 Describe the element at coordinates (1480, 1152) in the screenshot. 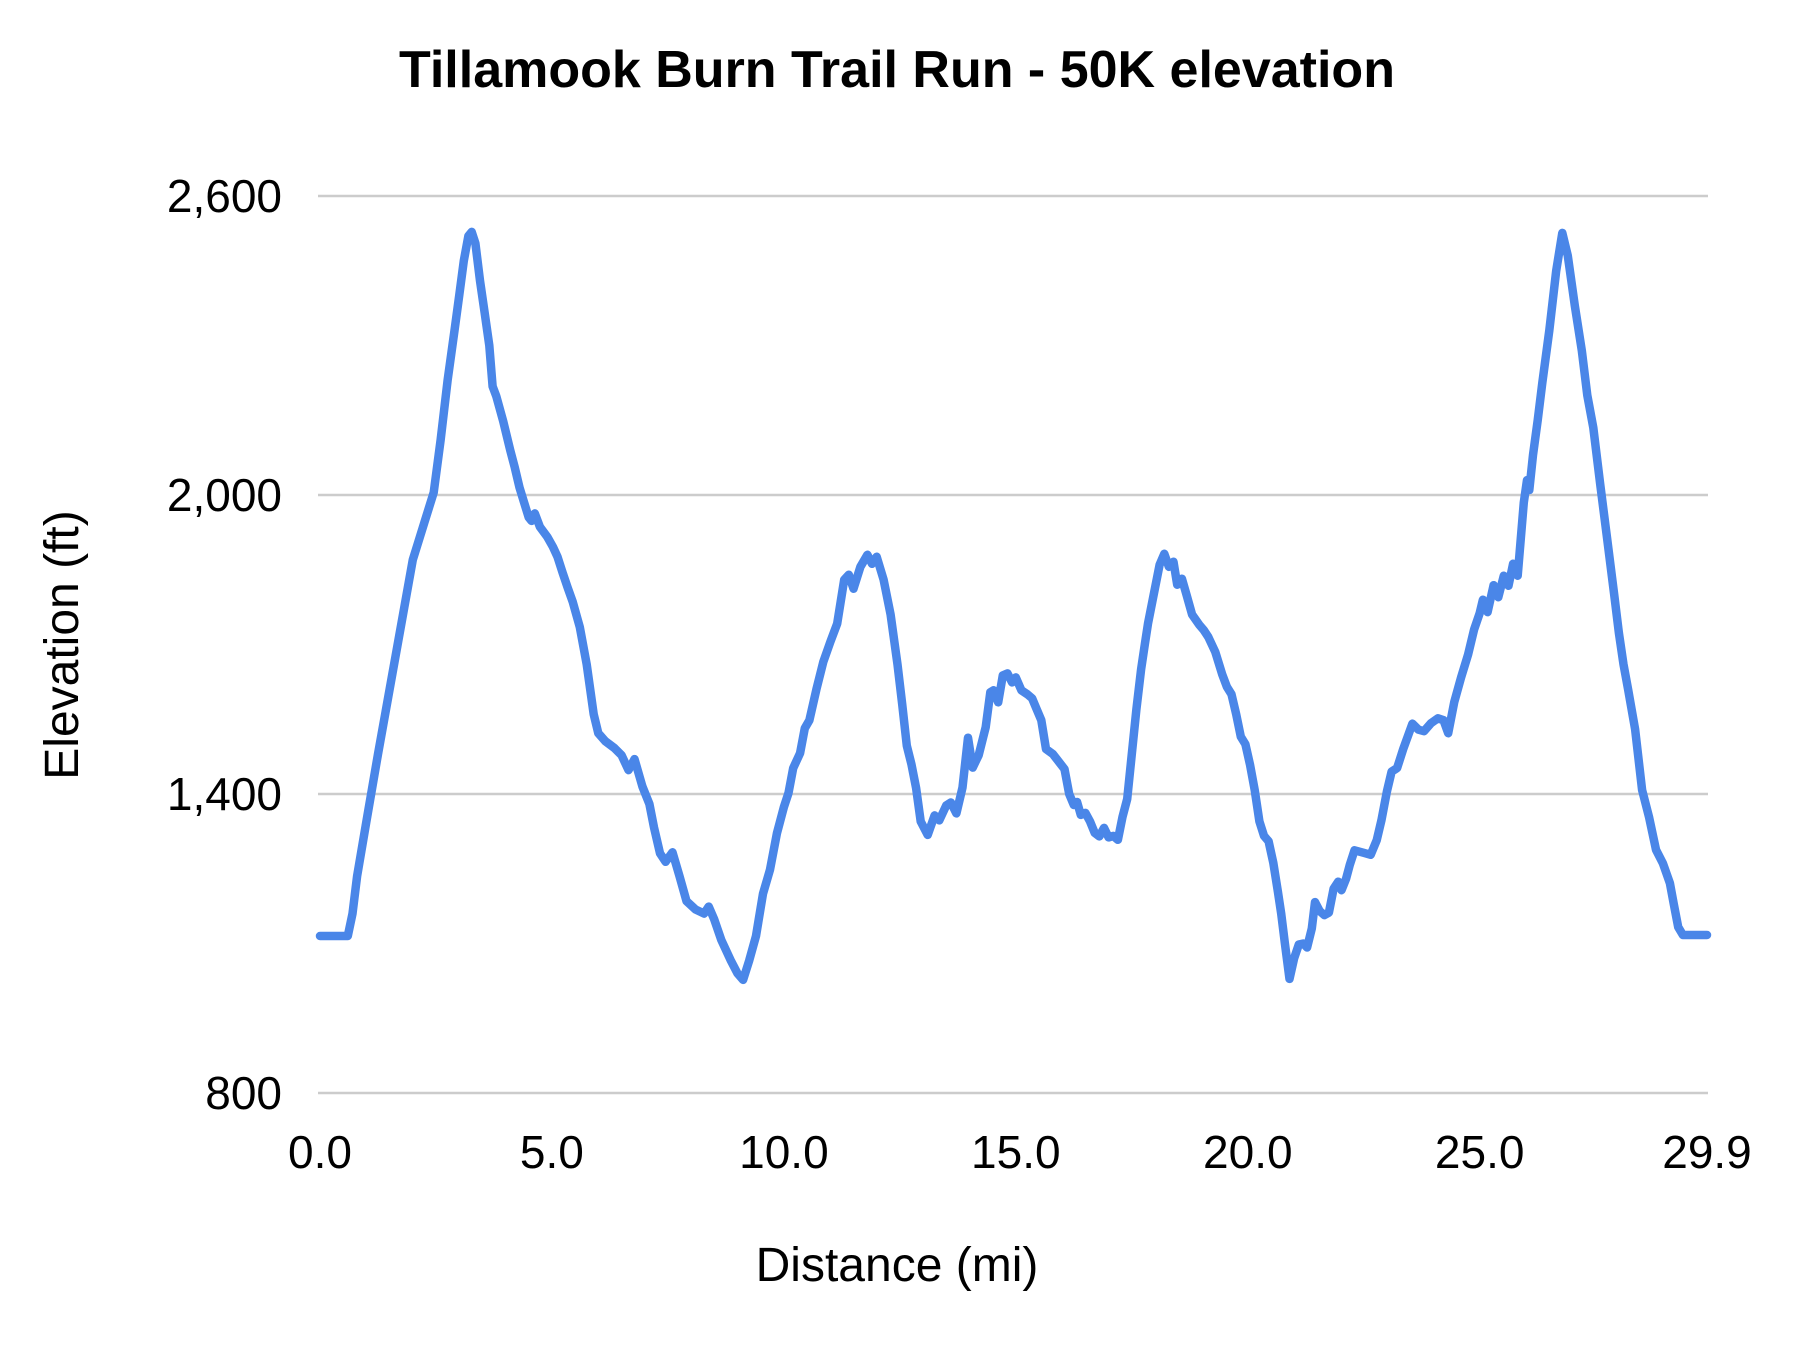

I see `x-tick-label: 25.0` at that location.